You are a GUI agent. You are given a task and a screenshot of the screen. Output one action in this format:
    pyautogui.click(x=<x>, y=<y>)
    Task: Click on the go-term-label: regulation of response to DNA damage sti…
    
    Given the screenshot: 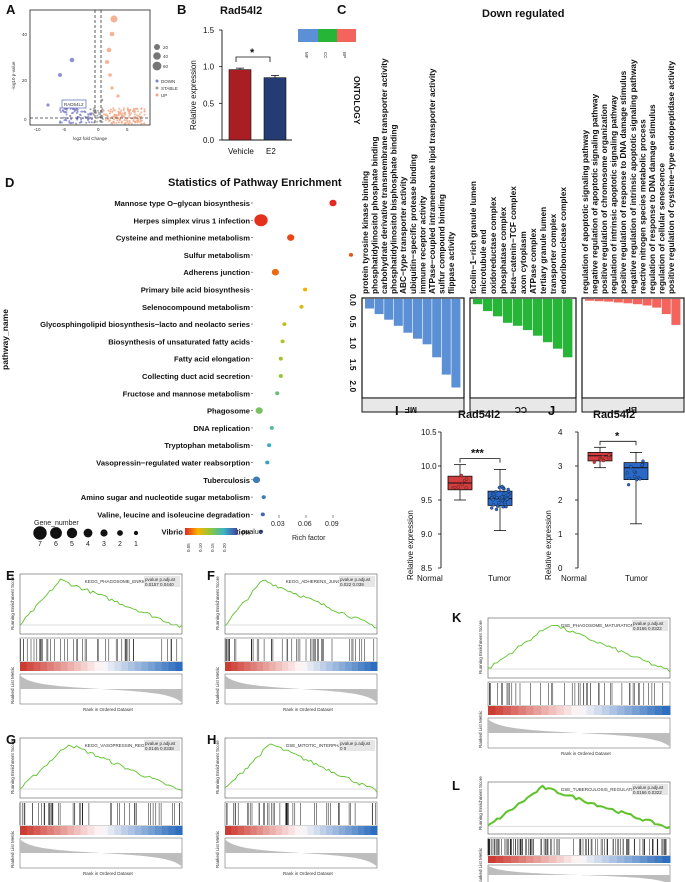 What is the action you would take?
    pyautogui.click(x=652, y=199)
    